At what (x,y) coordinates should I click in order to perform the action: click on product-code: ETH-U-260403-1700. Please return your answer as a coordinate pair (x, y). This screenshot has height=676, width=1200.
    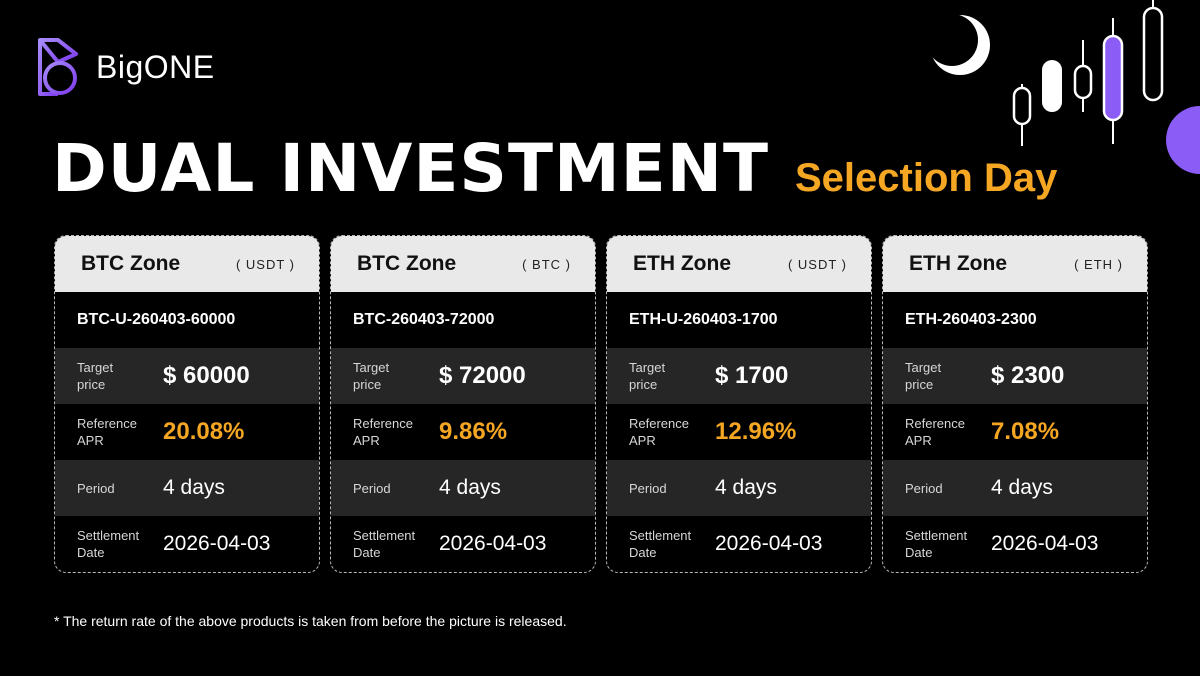
    Looking at the image, I should click on (703, 319).